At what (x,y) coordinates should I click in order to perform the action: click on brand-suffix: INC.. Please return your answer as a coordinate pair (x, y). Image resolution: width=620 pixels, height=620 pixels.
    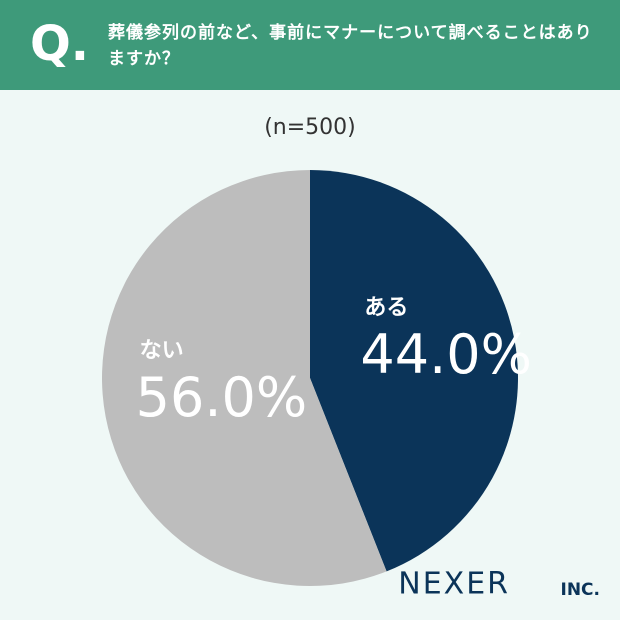
    Looking at the image, I should click on (581, 590).